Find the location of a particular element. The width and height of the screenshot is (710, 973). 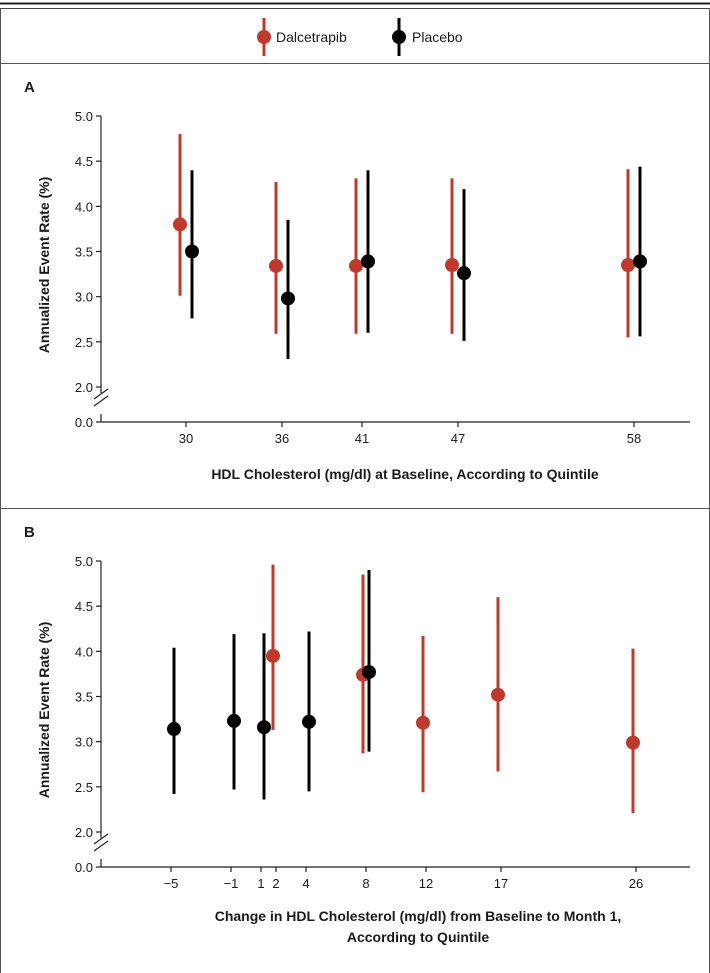

panel-b-x-tick-label: 2 is located at coordinates (275, 883).